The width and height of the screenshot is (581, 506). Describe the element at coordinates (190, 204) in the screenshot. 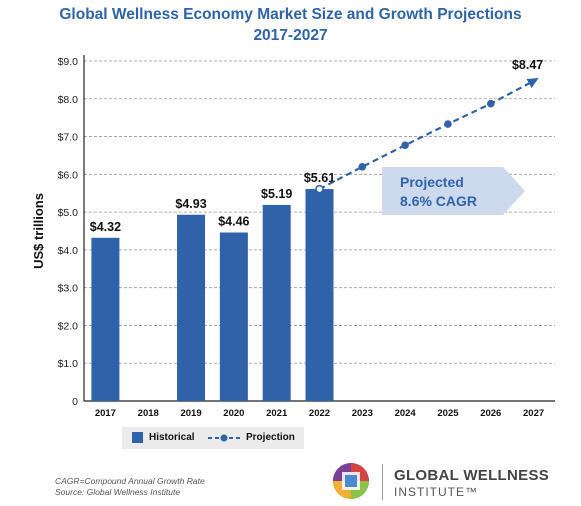

I see `bar-value-label: $4.93` at that location.